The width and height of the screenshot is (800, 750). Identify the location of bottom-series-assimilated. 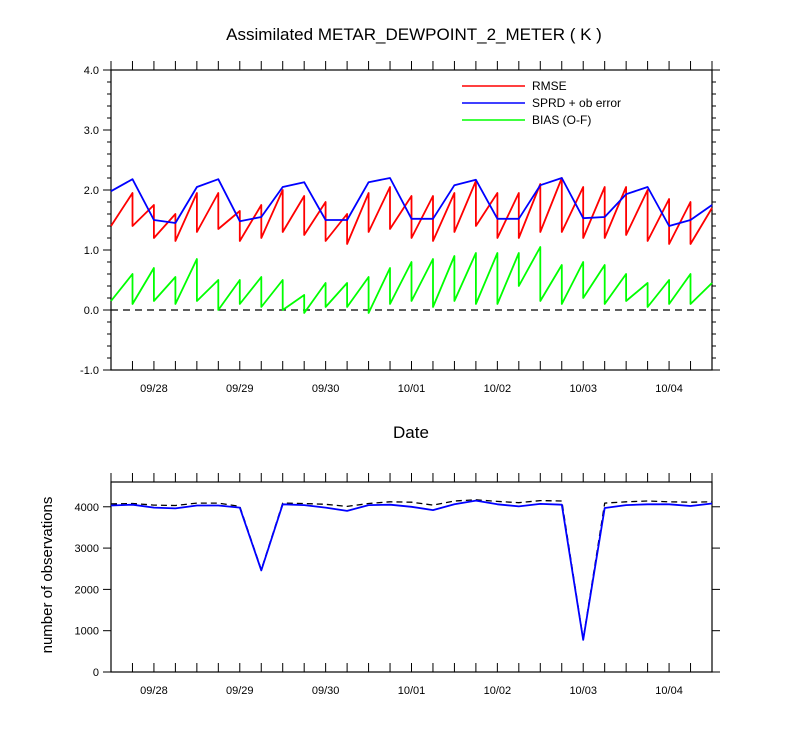
(411, 570).